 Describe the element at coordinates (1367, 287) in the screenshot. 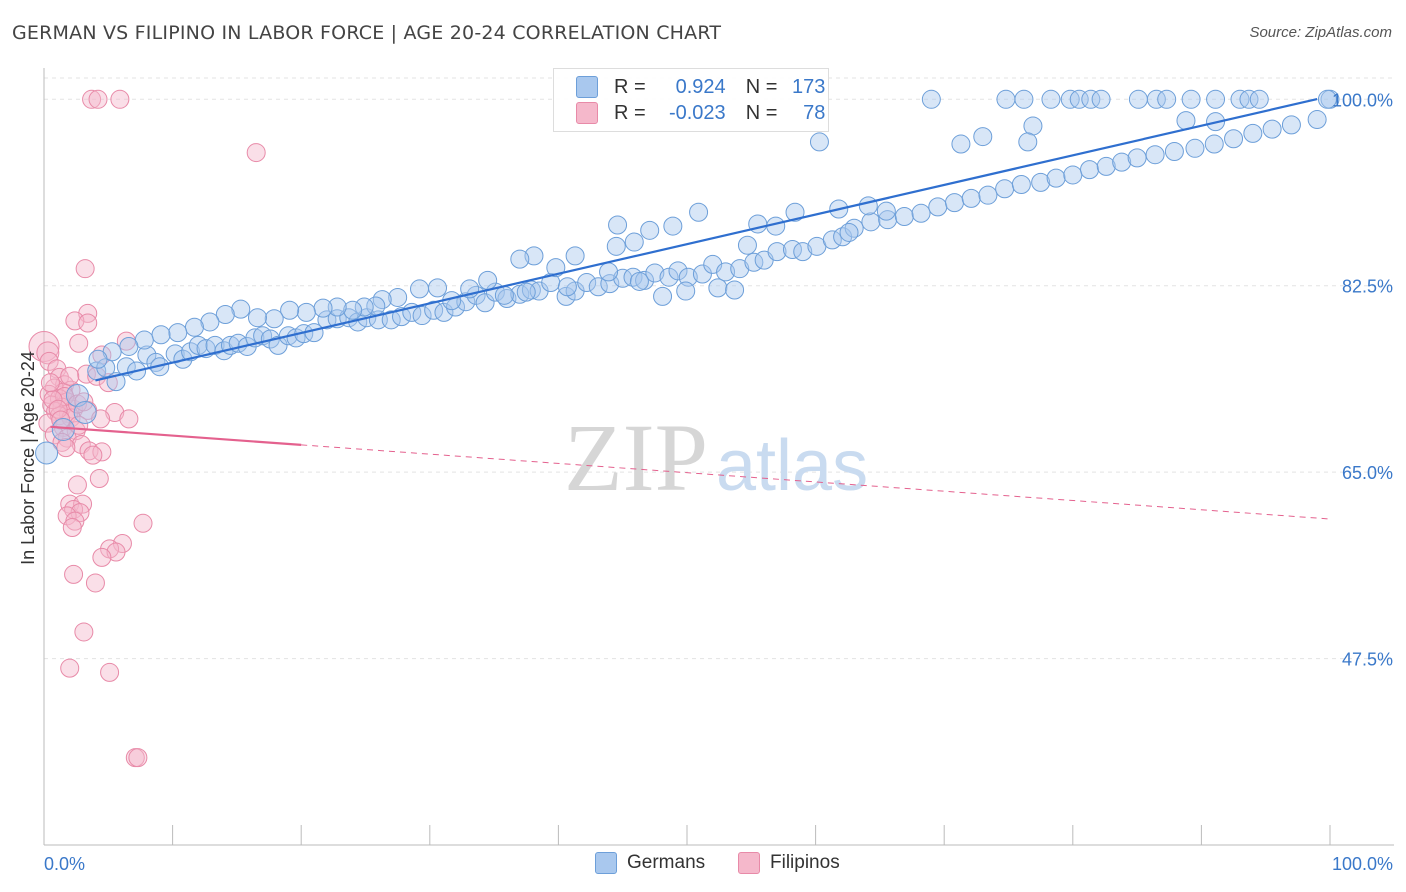

I see `y-tick-label: 82.5%` at that location.